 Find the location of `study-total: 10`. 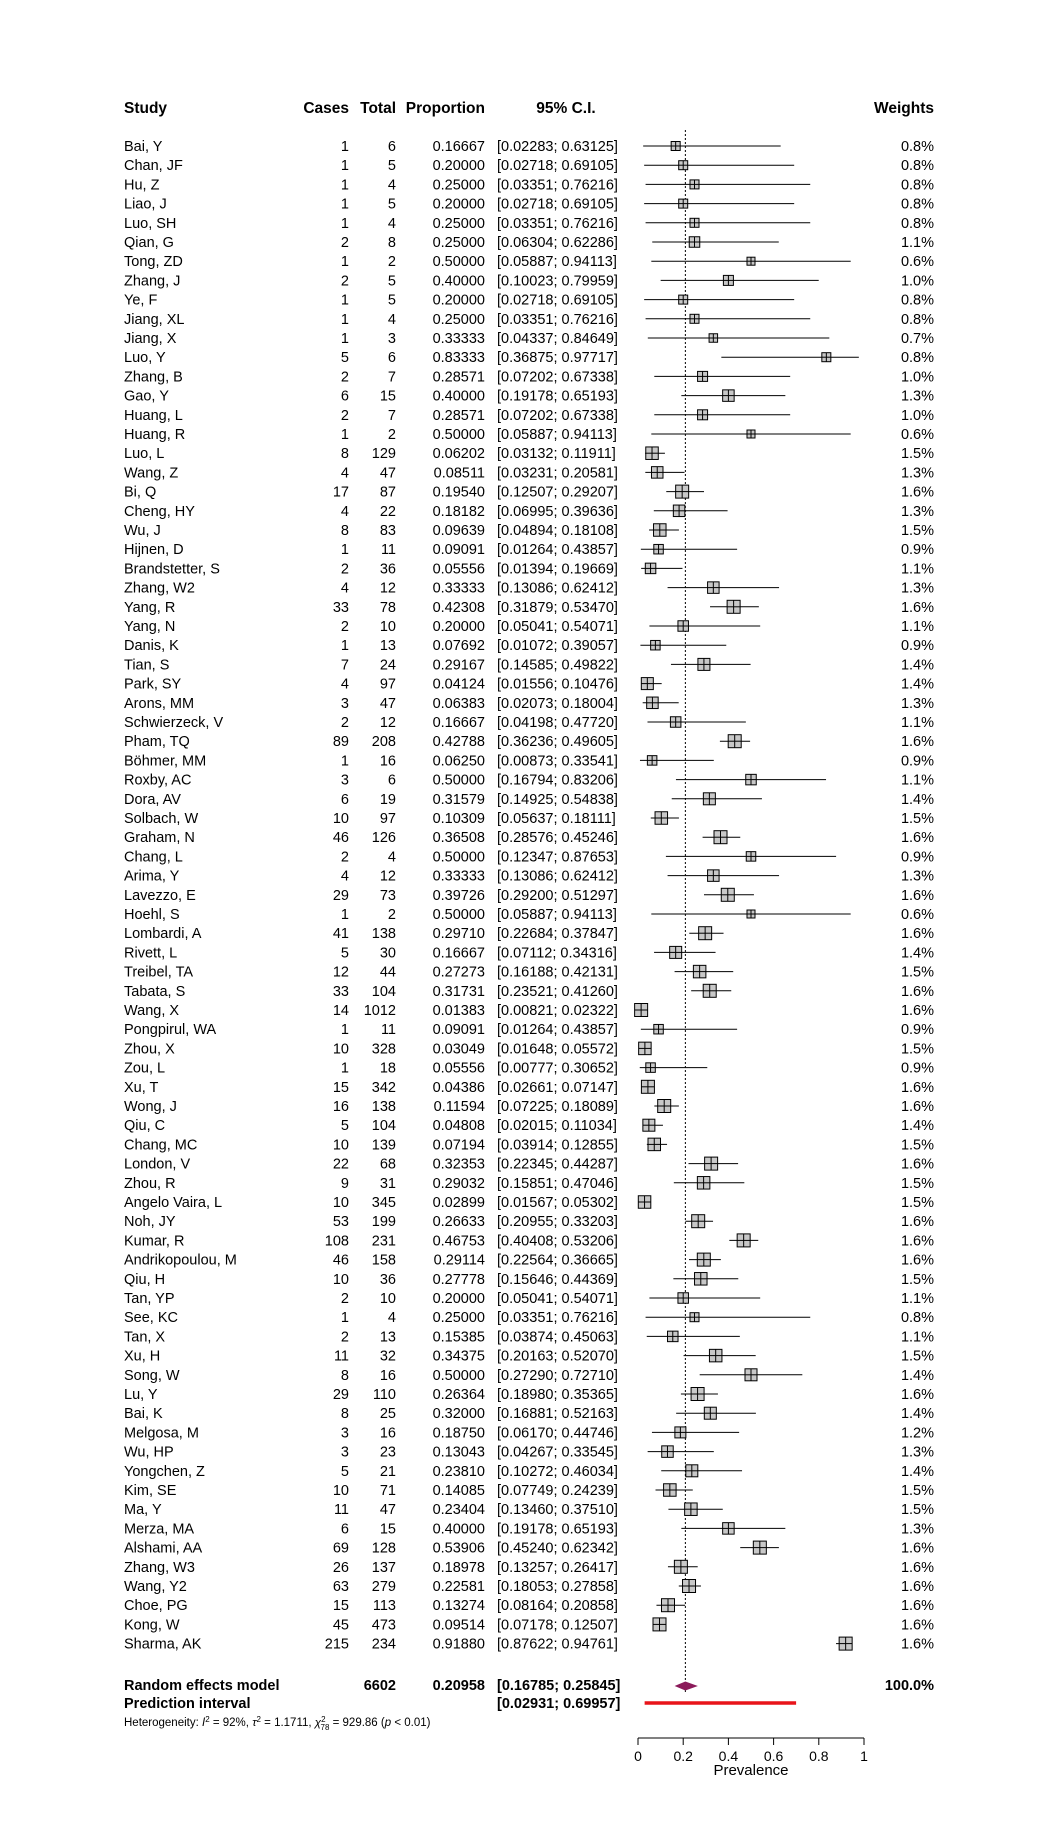

study-total: 10 is located at coordinates (388, 1299).